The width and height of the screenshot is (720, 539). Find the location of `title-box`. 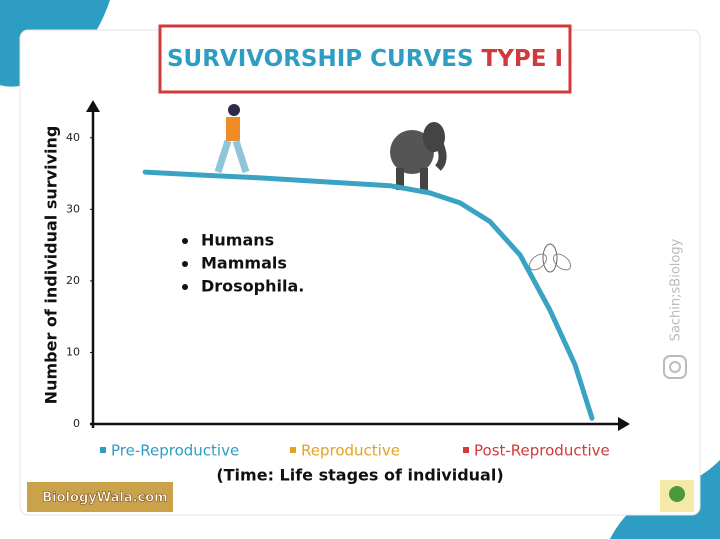

title-box is located at coordinates (365, 59).